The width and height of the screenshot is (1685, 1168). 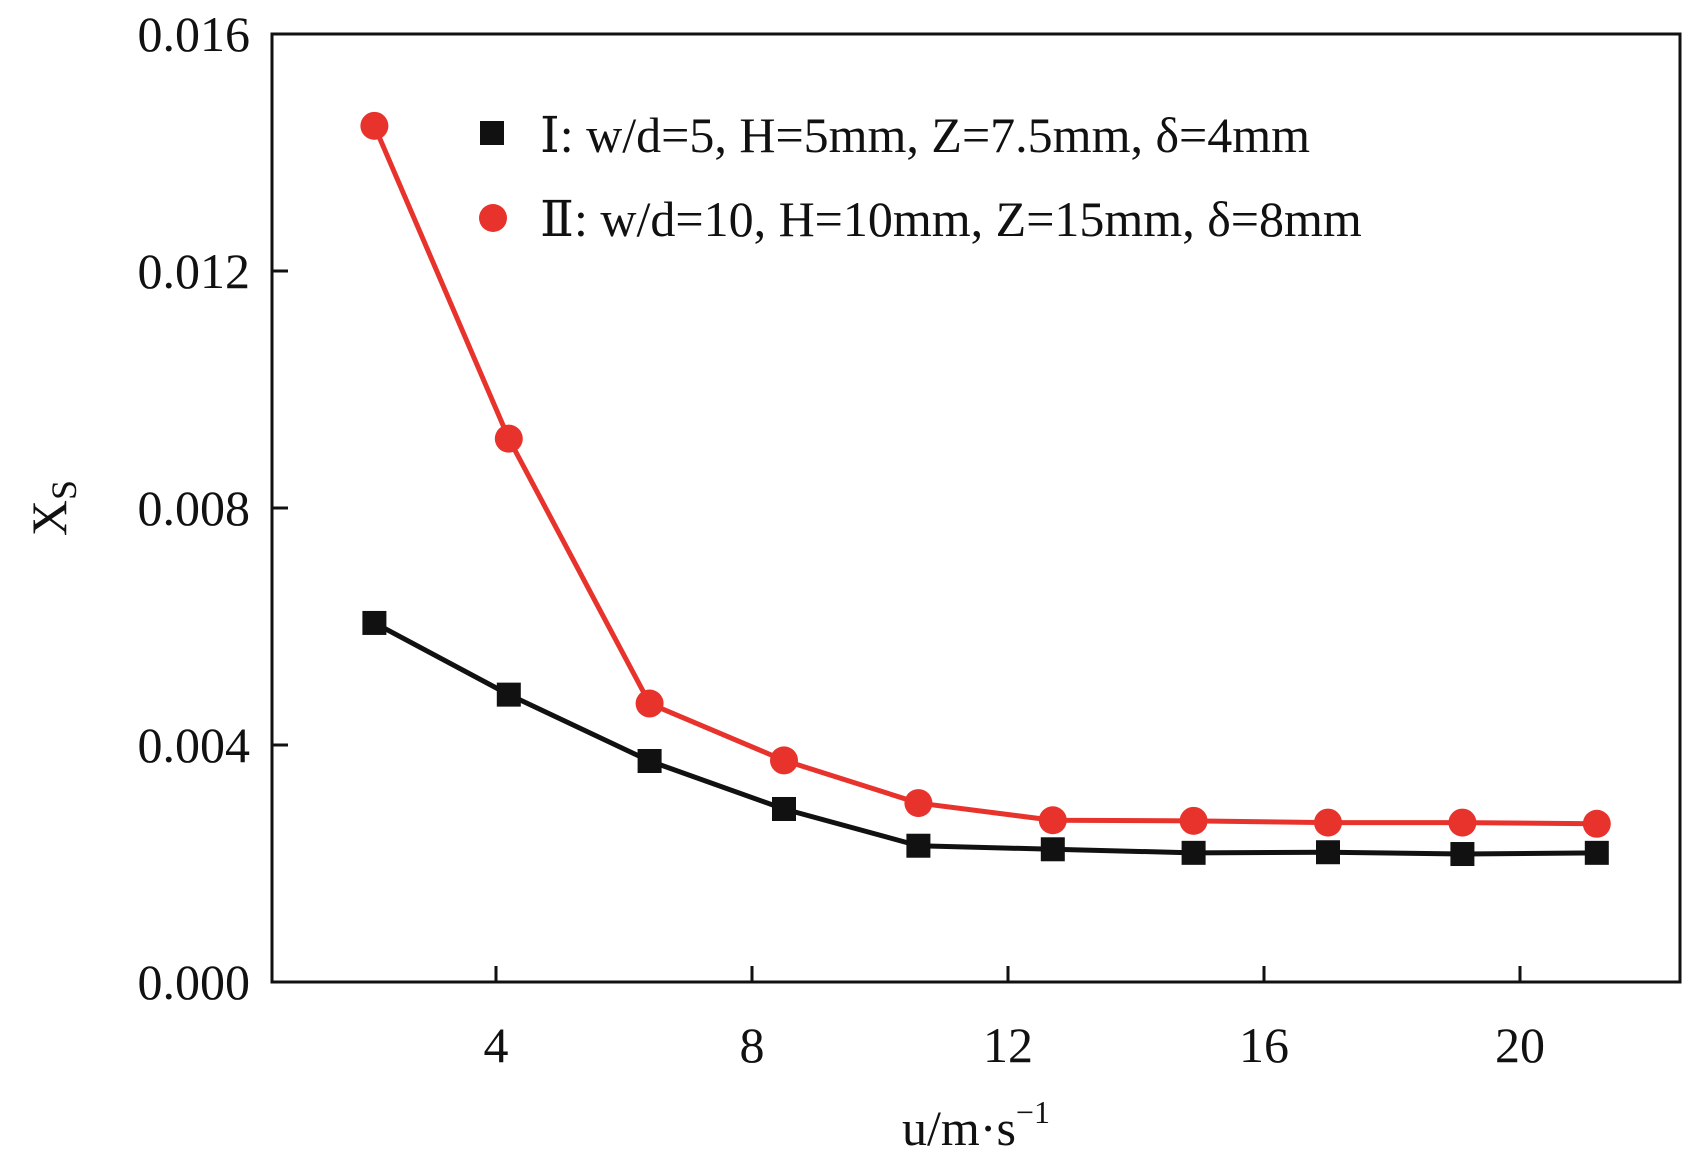 I want to click on legend-label-series-1: Ⅰ: w/d=5, H=5mm, Z=7.5mm, δ=4mm, so click(x=925, y=135).